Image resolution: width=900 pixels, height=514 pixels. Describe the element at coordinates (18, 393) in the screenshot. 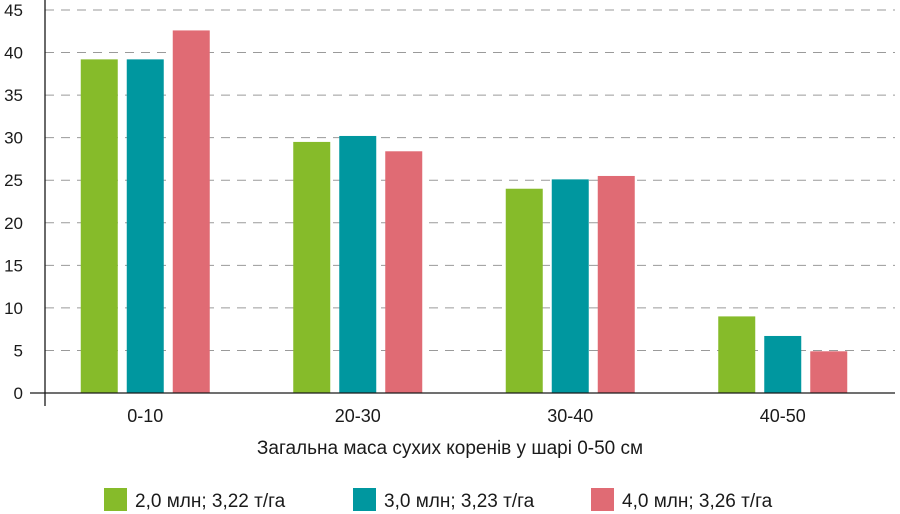

I see `y-tick-label: 0` at that location.